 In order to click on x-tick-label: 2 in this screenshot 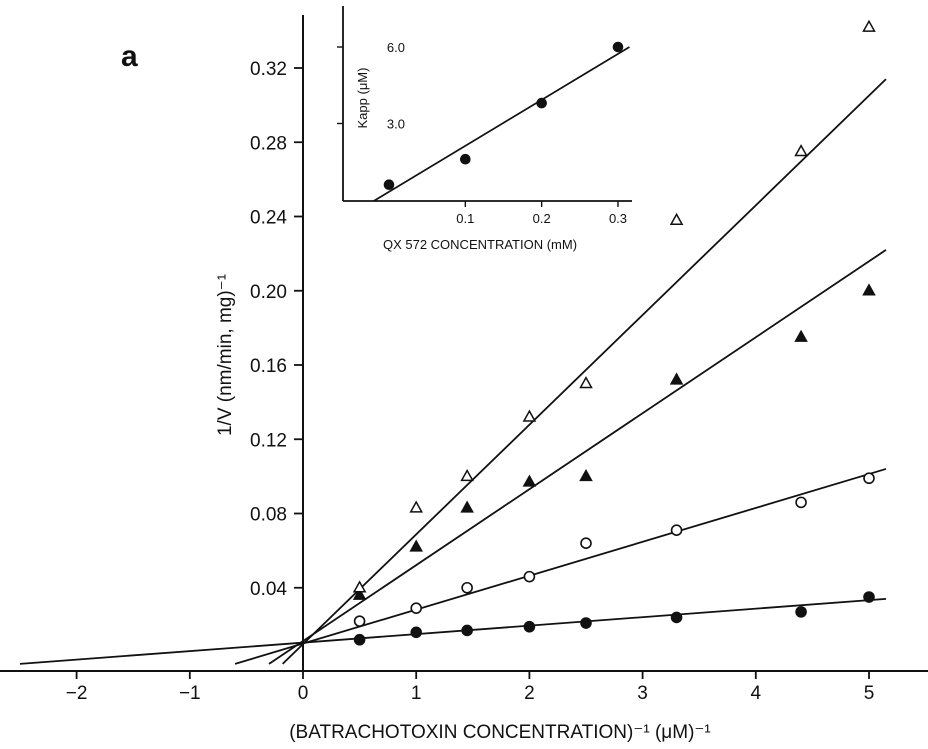, I will do `click(529, 693)`.